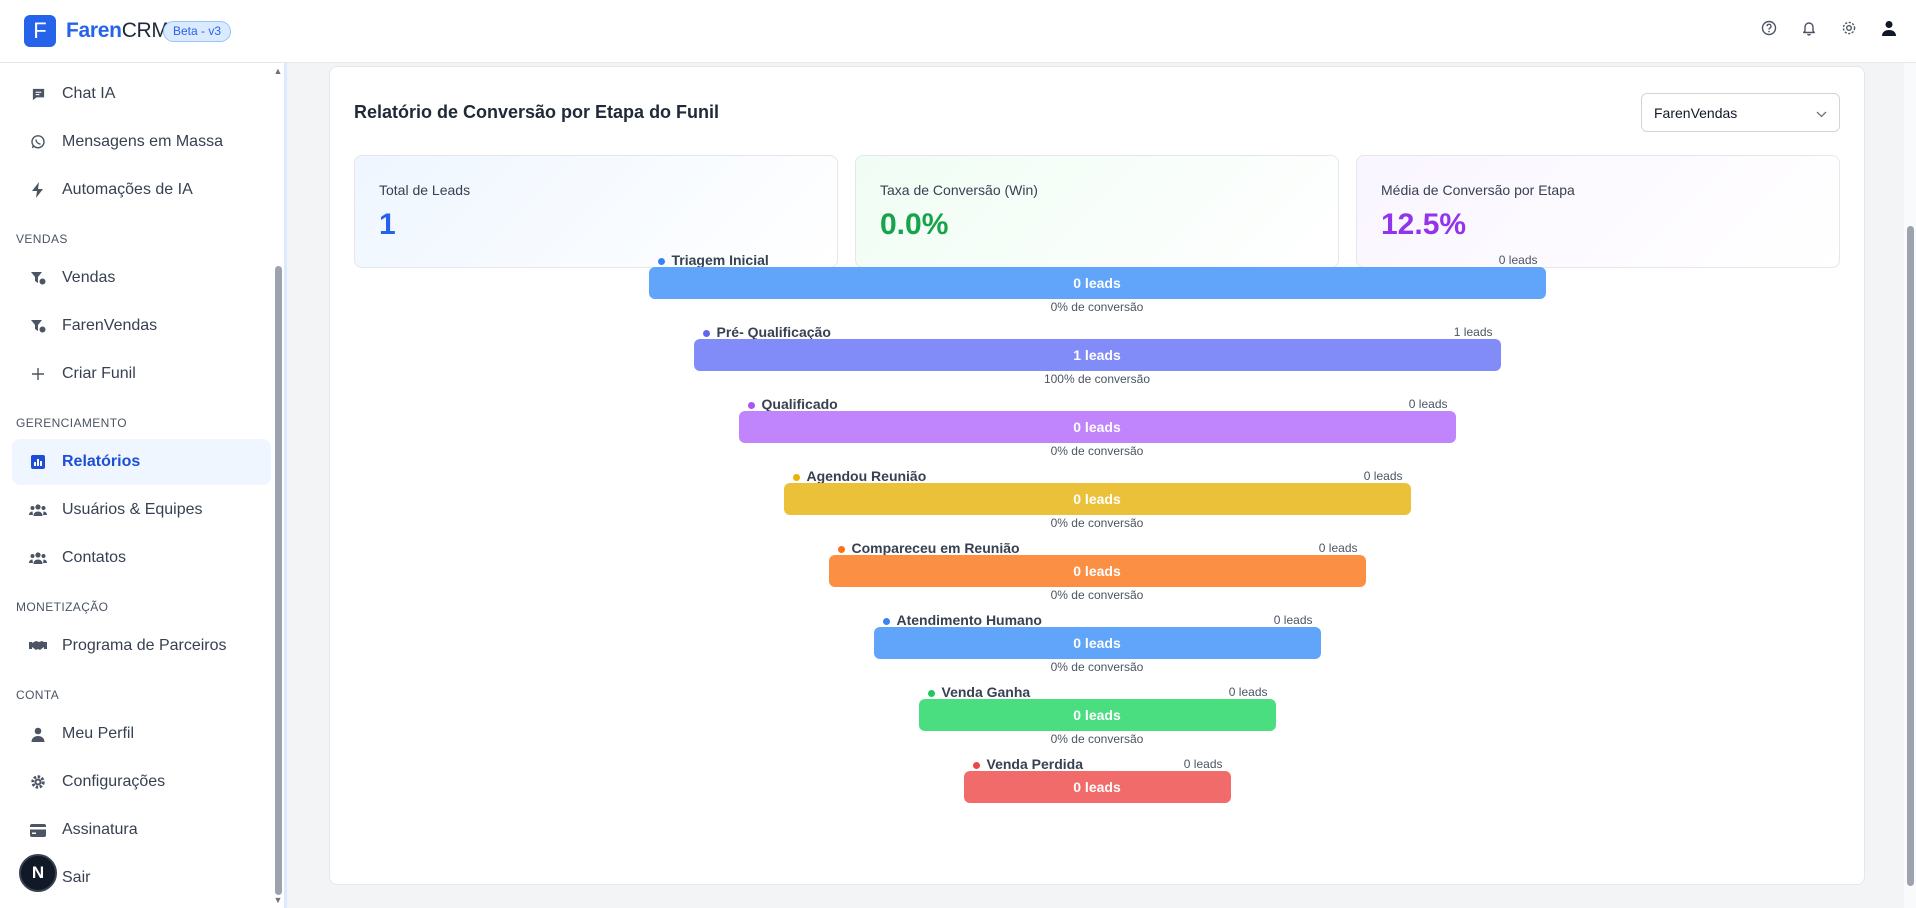  What do you see at coordinates (387, 224) in the screenshot?
I see `stat-value: 1` at bounding box center [387, 224].